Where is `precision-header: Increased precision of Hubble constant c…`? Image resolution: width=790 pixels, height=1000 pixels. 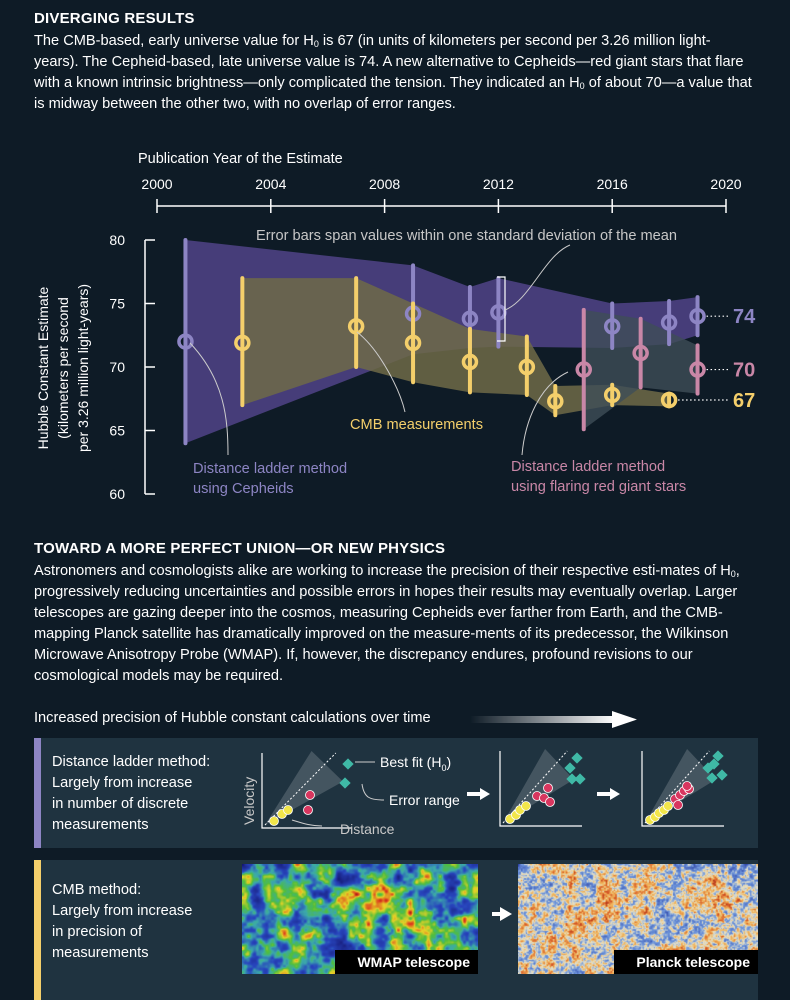 precision-header: Increased precision of Hubble constant c… is located at coordinates (232, 718).